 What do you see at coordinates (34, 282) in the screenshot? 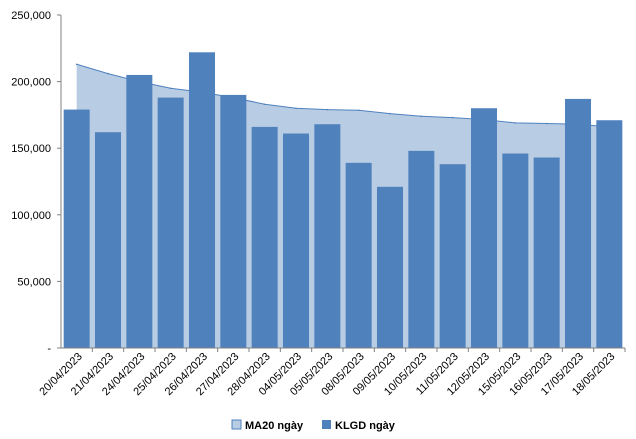
I see `y-tick-label: 50,000` at bounding box center [34, 282].